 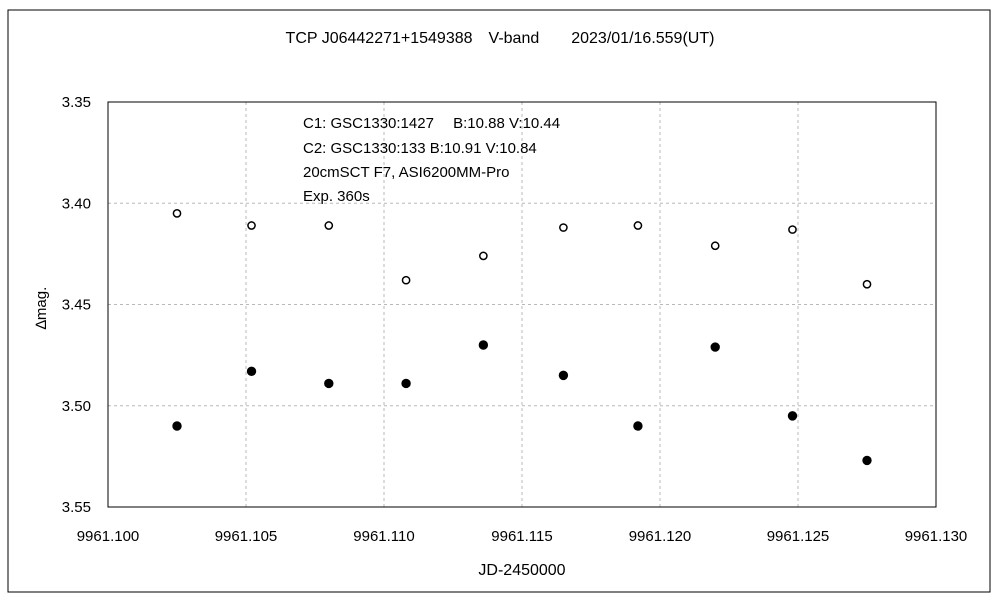 I want to click on y-tick-label: 3.45, so click(x=76, y=305).